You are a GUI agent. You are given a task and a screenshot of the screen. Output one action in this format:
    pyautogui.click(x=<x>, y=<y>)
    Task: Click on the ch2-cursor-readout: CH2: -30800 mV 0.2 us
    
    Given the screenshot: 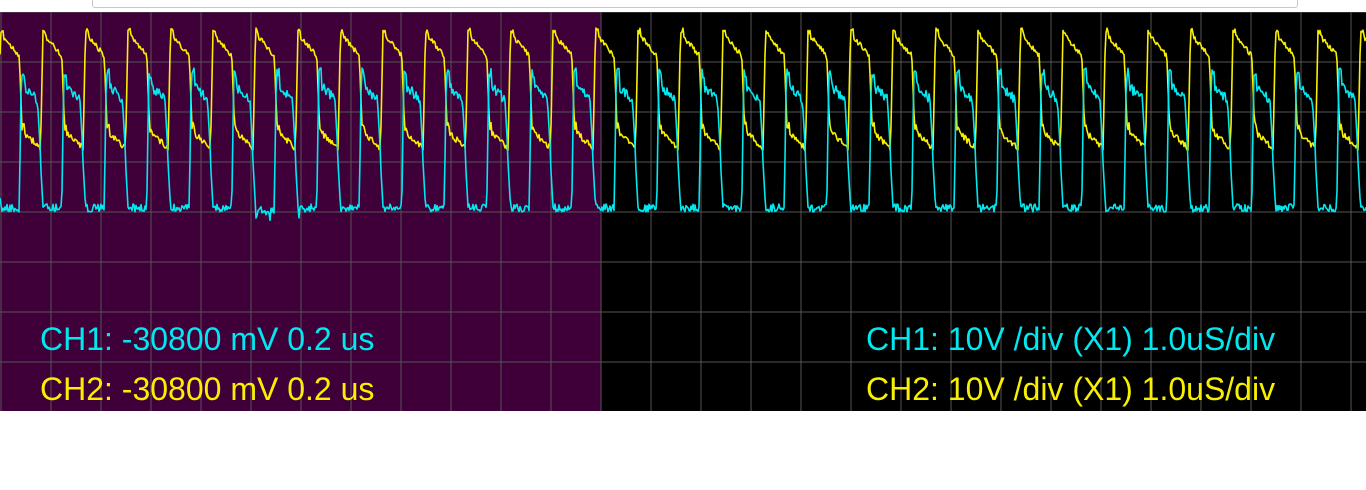 What is the action you would take?
    pyautogui.click(x=207, y=389)
    